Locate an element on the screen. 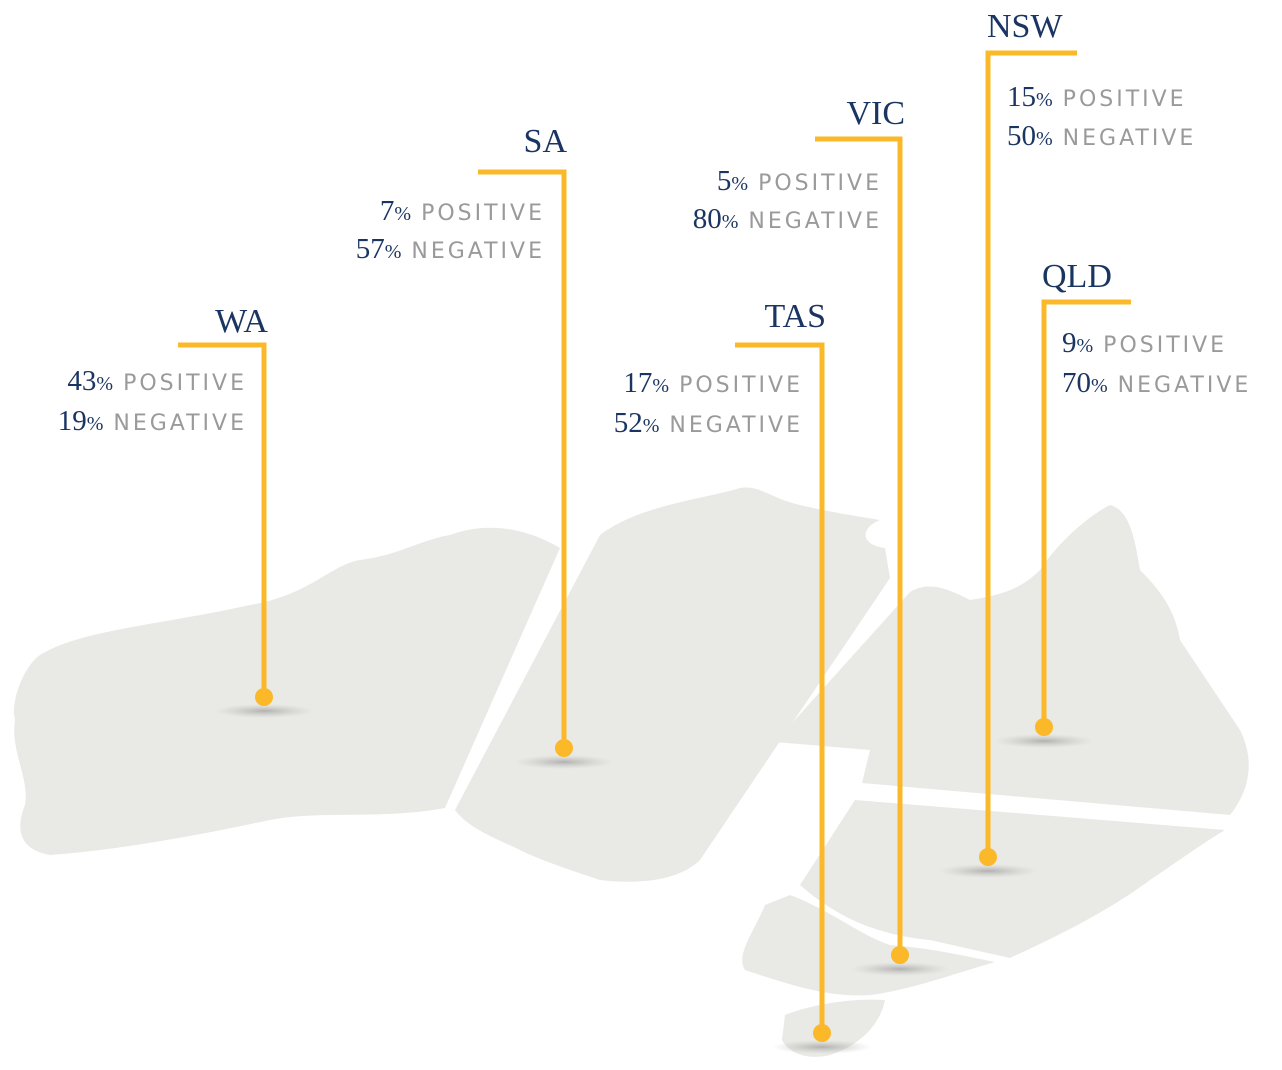  positive-stat: 9% POSITIVE is located at coordinates (1144, 343).